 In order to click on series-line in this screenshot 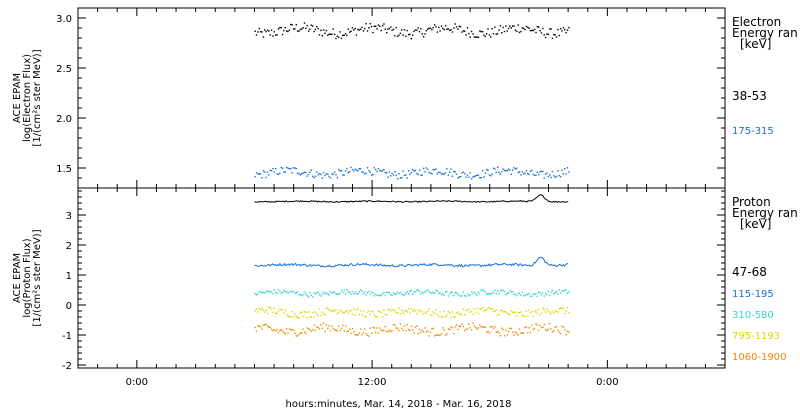, I will do `click(411, 262)`.